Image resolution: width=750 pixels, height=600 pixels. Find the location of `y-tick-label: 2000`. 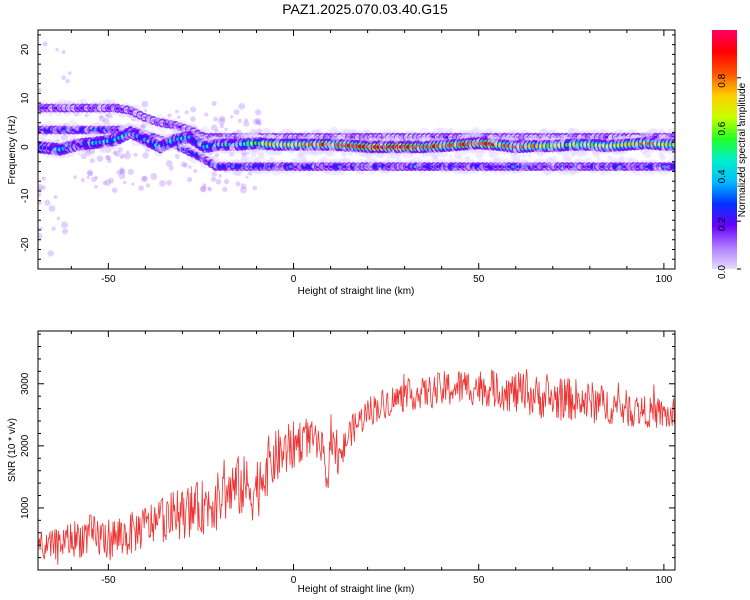

y-tick-label: 2000 is located at coordinates (25, 445).